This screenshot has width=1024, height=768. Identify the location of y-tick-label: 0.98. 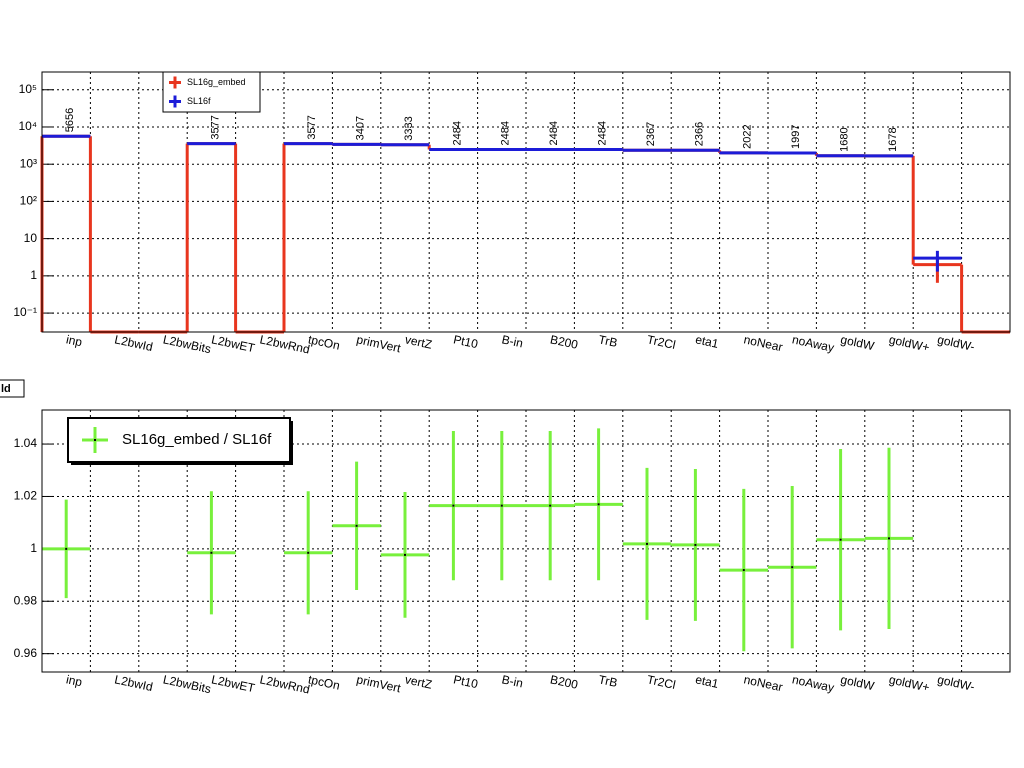
(26, 600).